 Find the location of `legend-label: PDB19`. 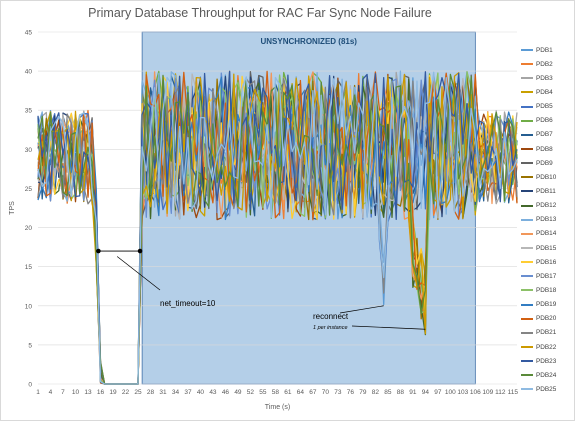

legend-label: PDB19 is located at coordinates (546, 305).